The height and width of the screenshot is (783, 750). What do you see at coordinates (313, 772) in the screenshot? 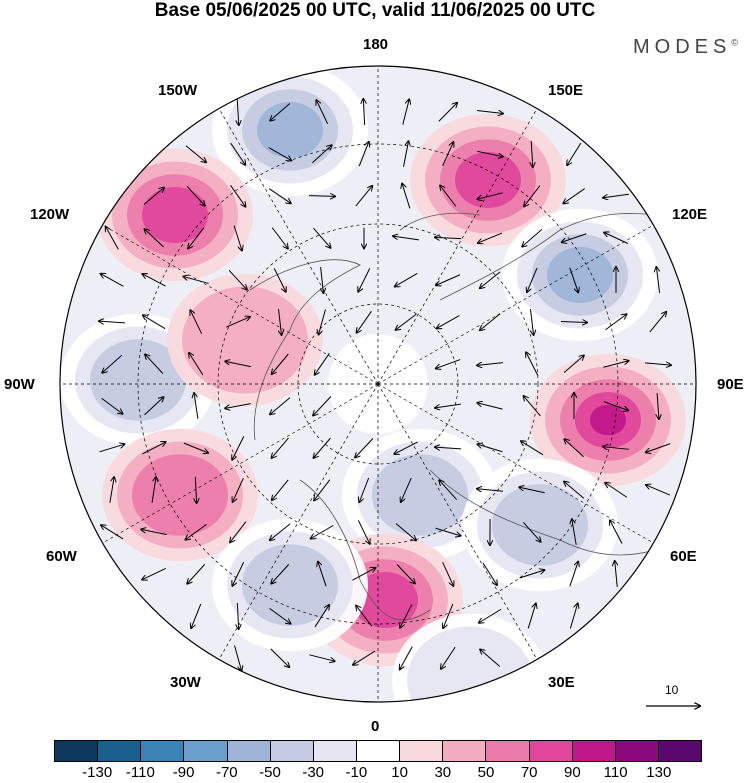
I see `colorbar-tick-label: -30` at bounding box center [313, 772].